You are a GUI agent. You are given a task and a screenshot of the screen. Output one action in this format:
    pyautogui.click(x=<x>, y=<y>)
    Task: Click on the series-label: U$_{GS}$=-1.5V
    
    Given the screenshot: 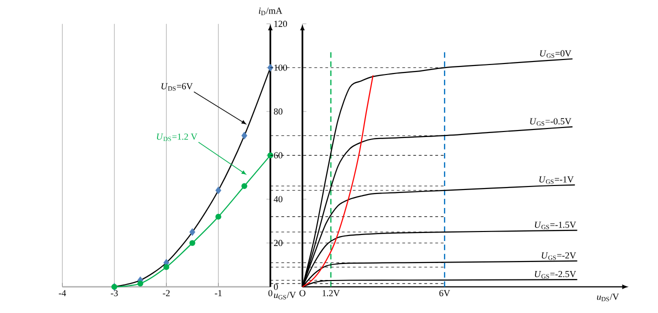 What is the action you would take?
    pyautogui.click(x=555, y=225)
    